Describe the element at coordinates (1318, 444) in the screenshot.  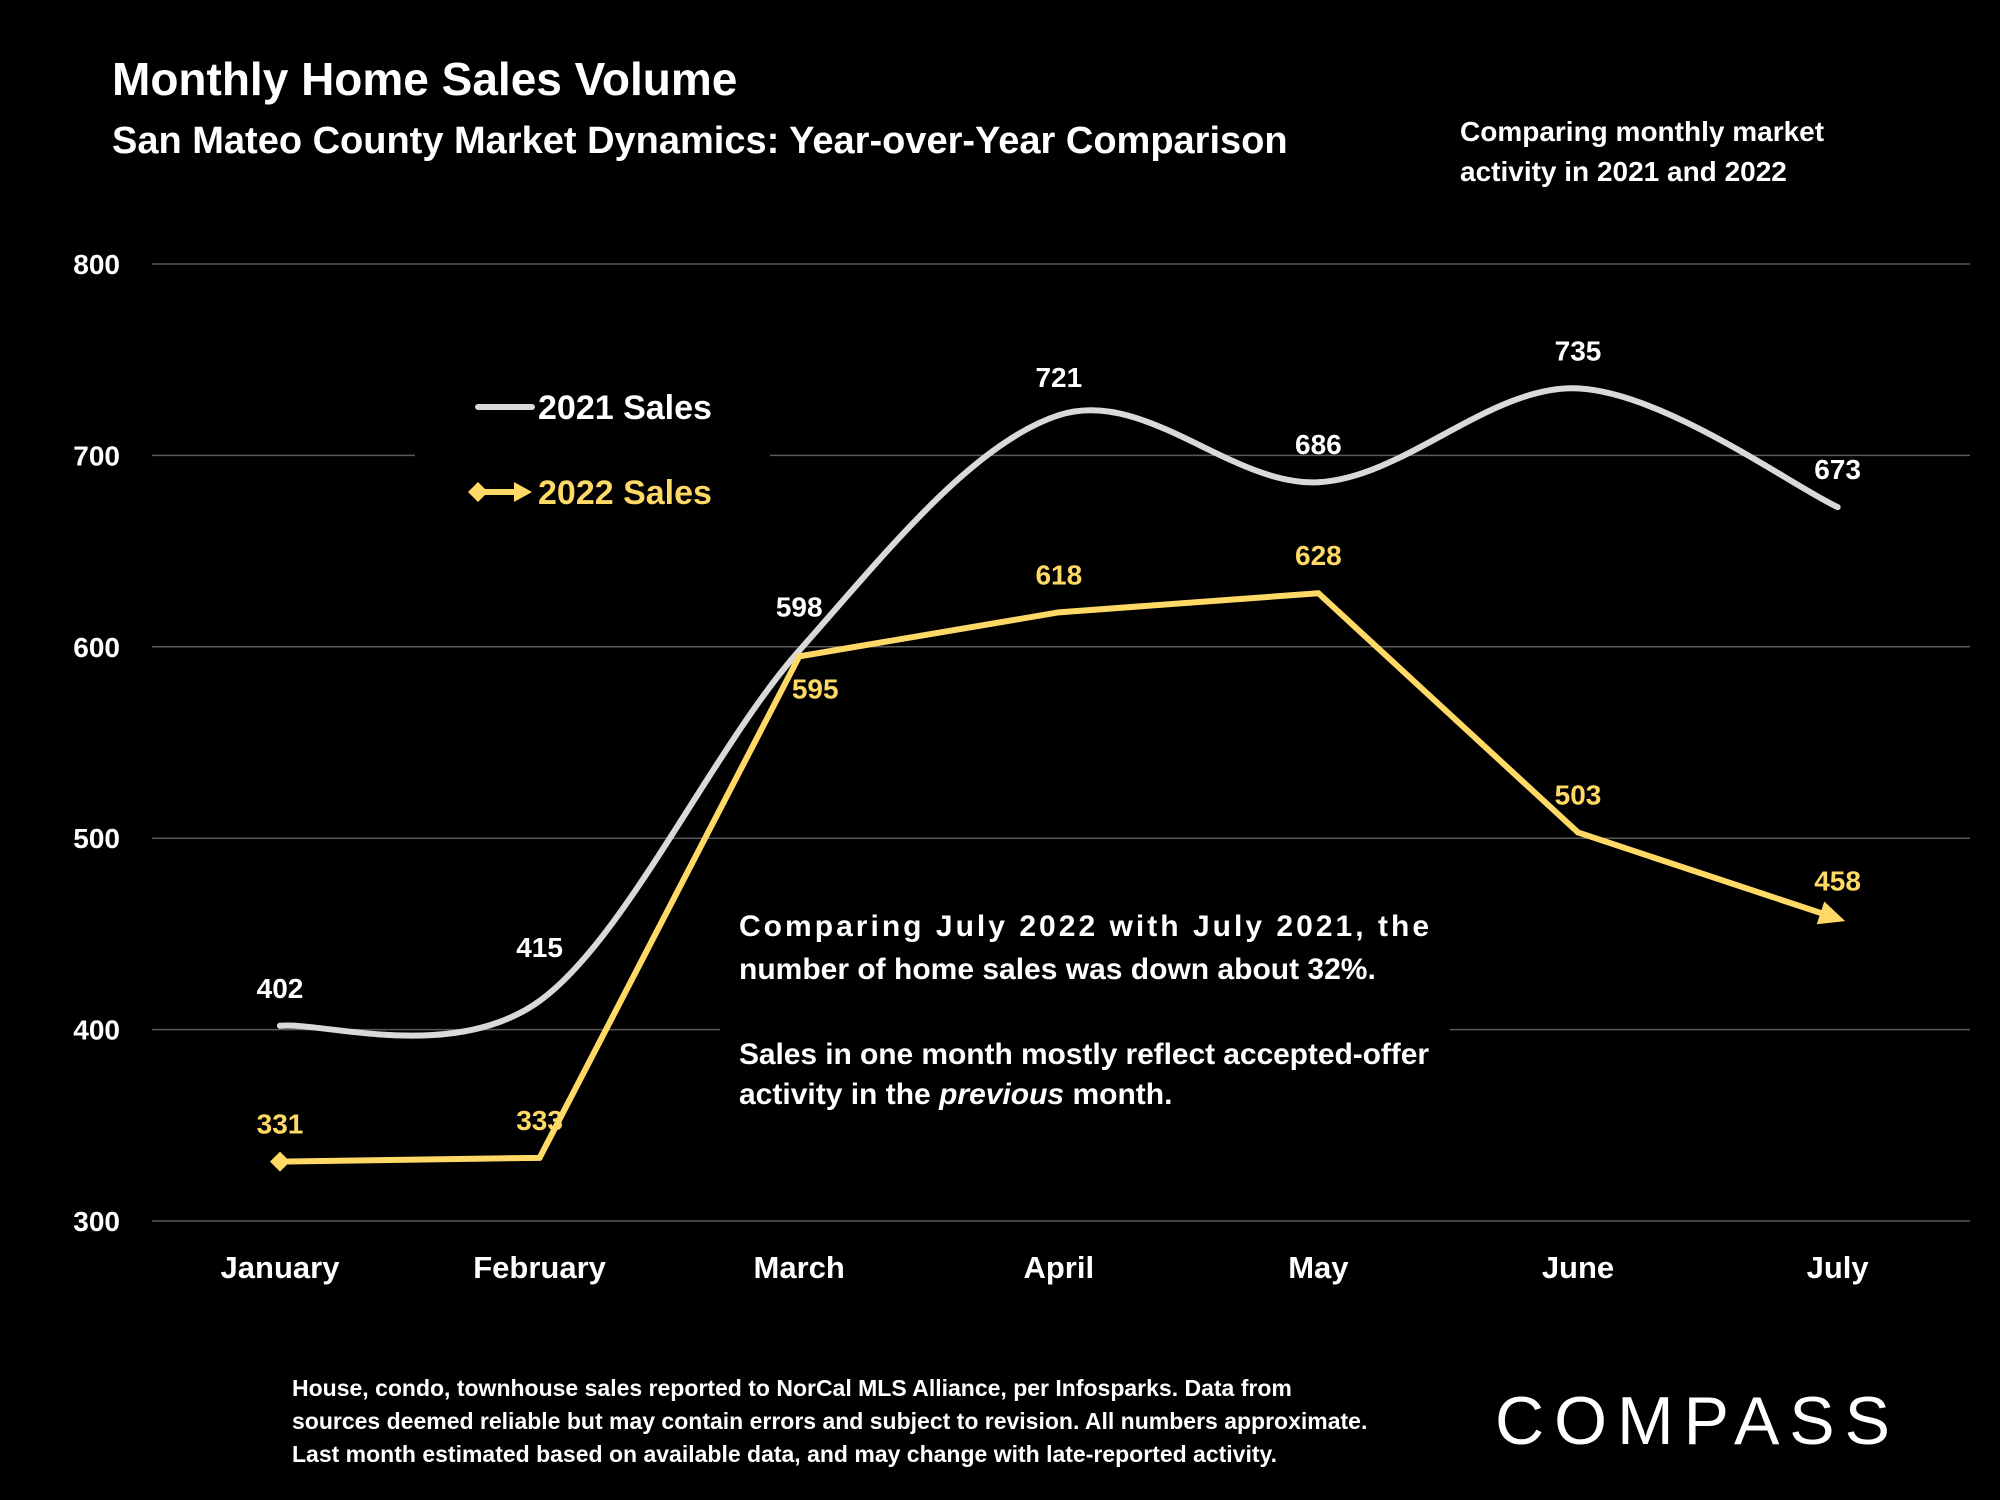
I see `data-label-2021: 686` at that location.